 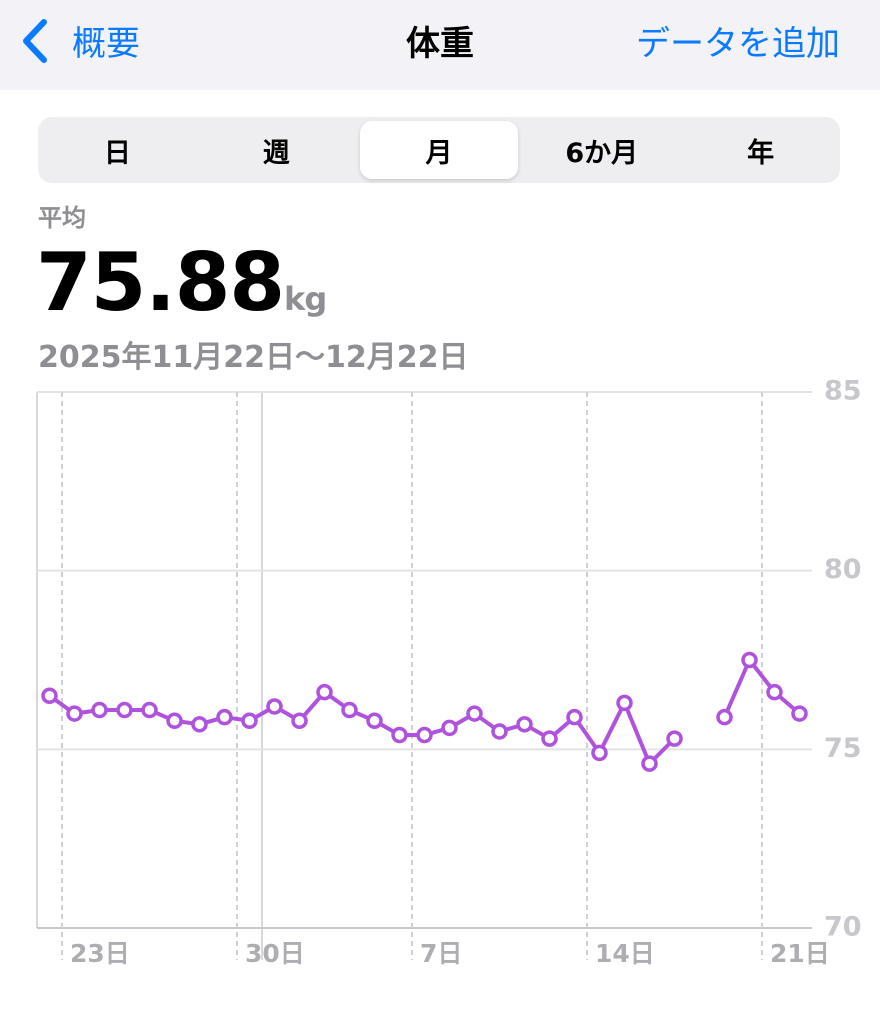 I want to click on x-tick-label: 21日, so click(x=800, y=953).